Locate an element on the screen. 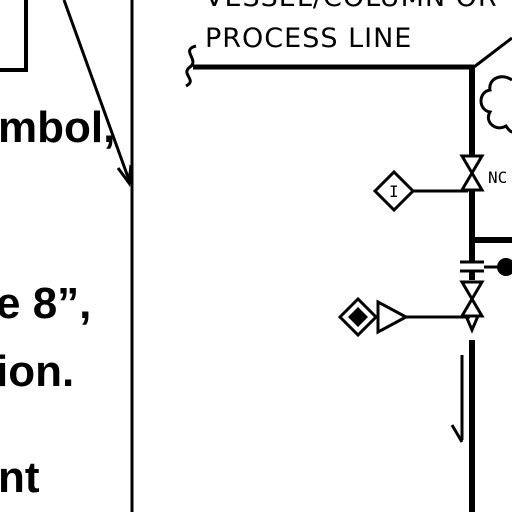 The height and width of the screenshot is (512, 512). leader-line is located at coordinates (96, 90).